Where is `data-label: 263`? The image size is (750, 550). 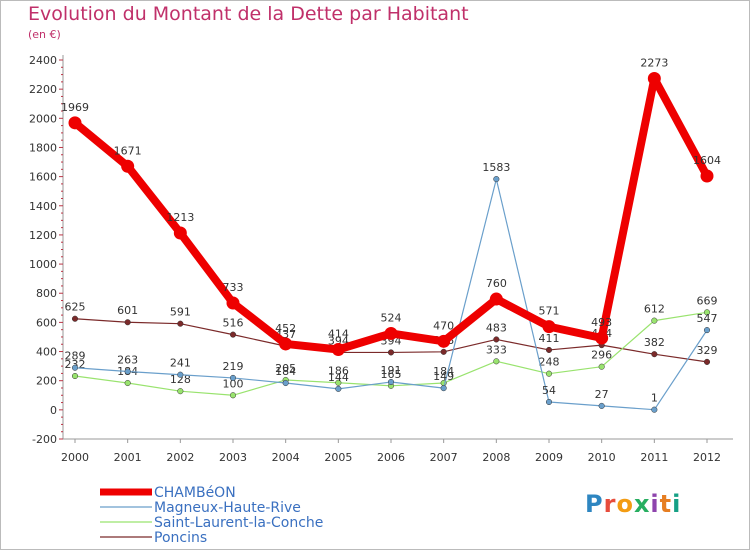
data-label: 263 is located at coordinates (127, 360).